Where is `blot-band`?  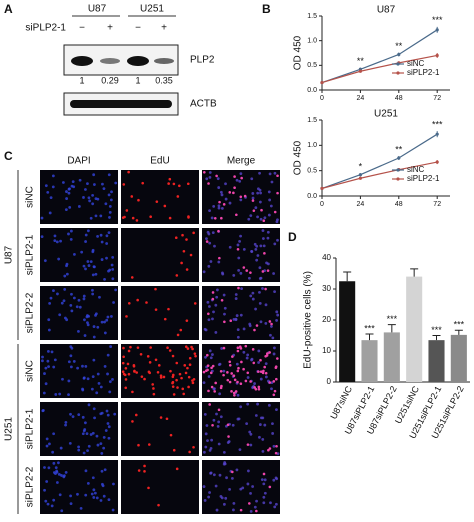 blot-band is located at coordinates (121, 104).